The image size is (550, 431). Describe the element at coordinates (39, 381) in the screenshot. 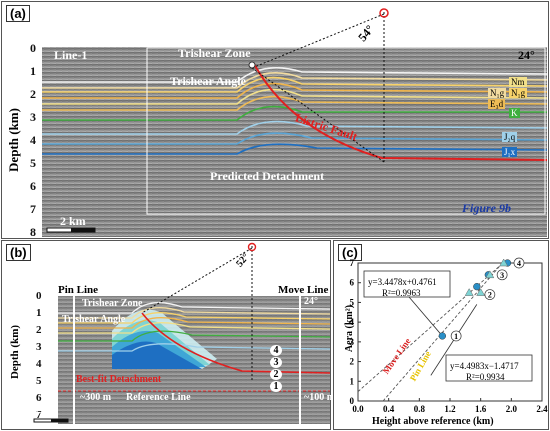

I see `ytick-b: 5` at that location.